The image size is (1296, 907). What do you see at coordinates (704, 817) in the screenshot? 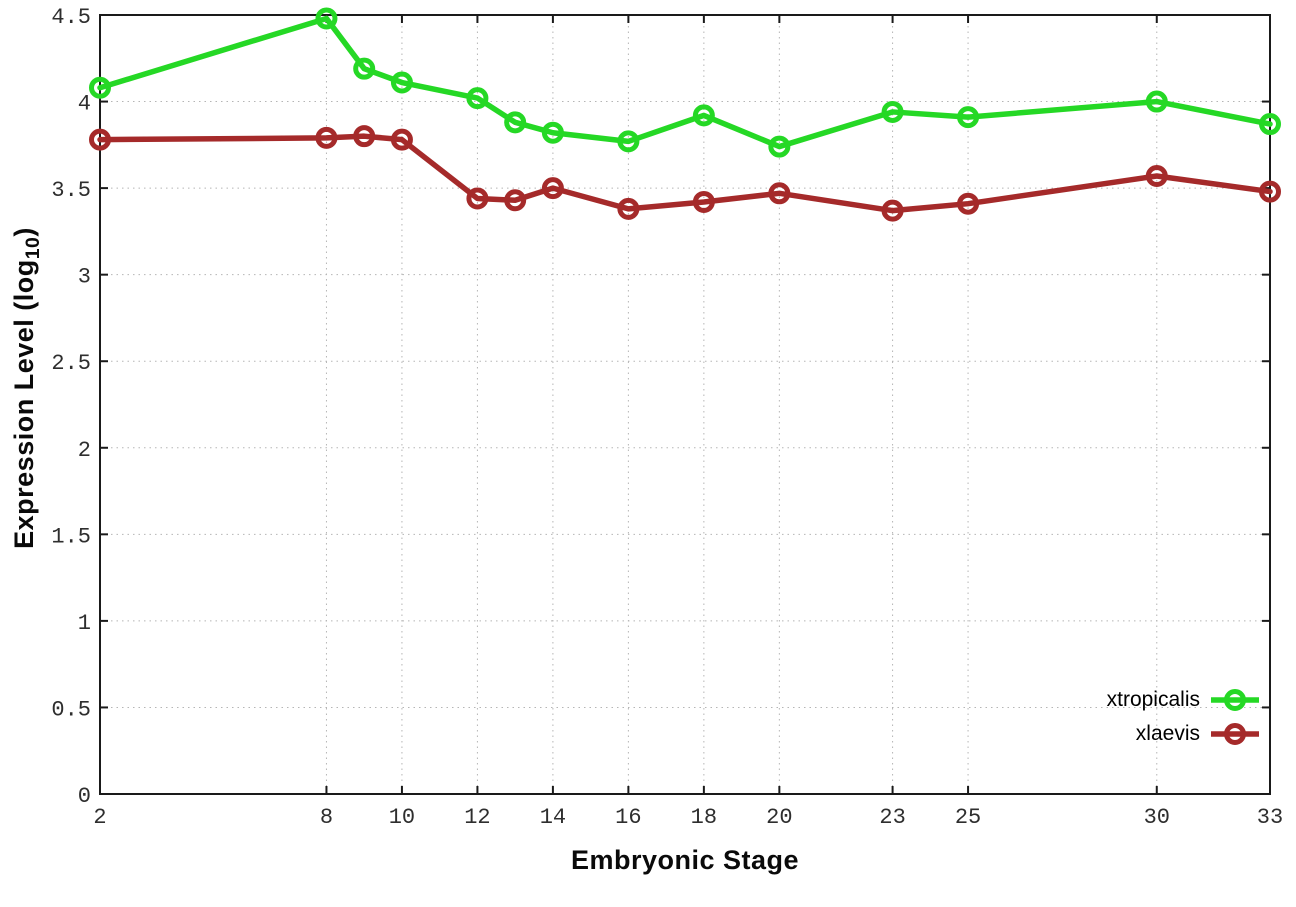
I see `x-tick-label: 18` at bounding box center [704, 817].